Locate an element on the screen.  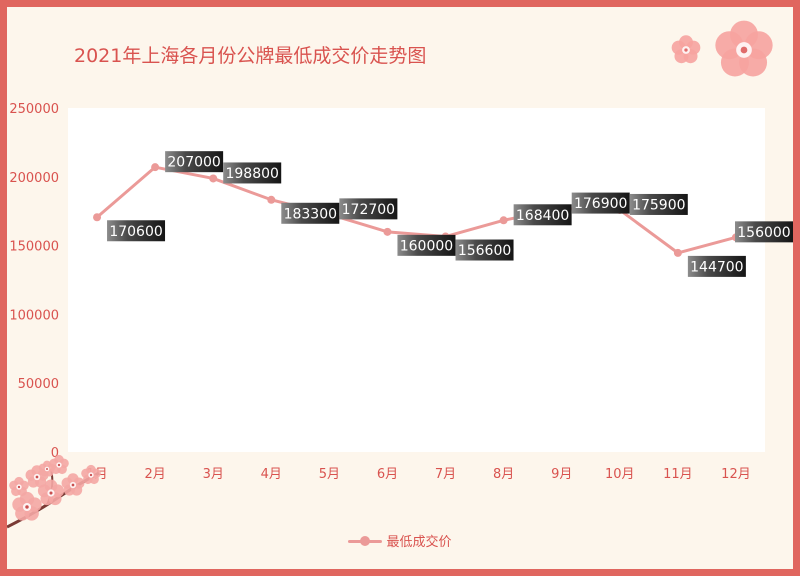
data-label: 176900 is located at coordinates (600, 203).